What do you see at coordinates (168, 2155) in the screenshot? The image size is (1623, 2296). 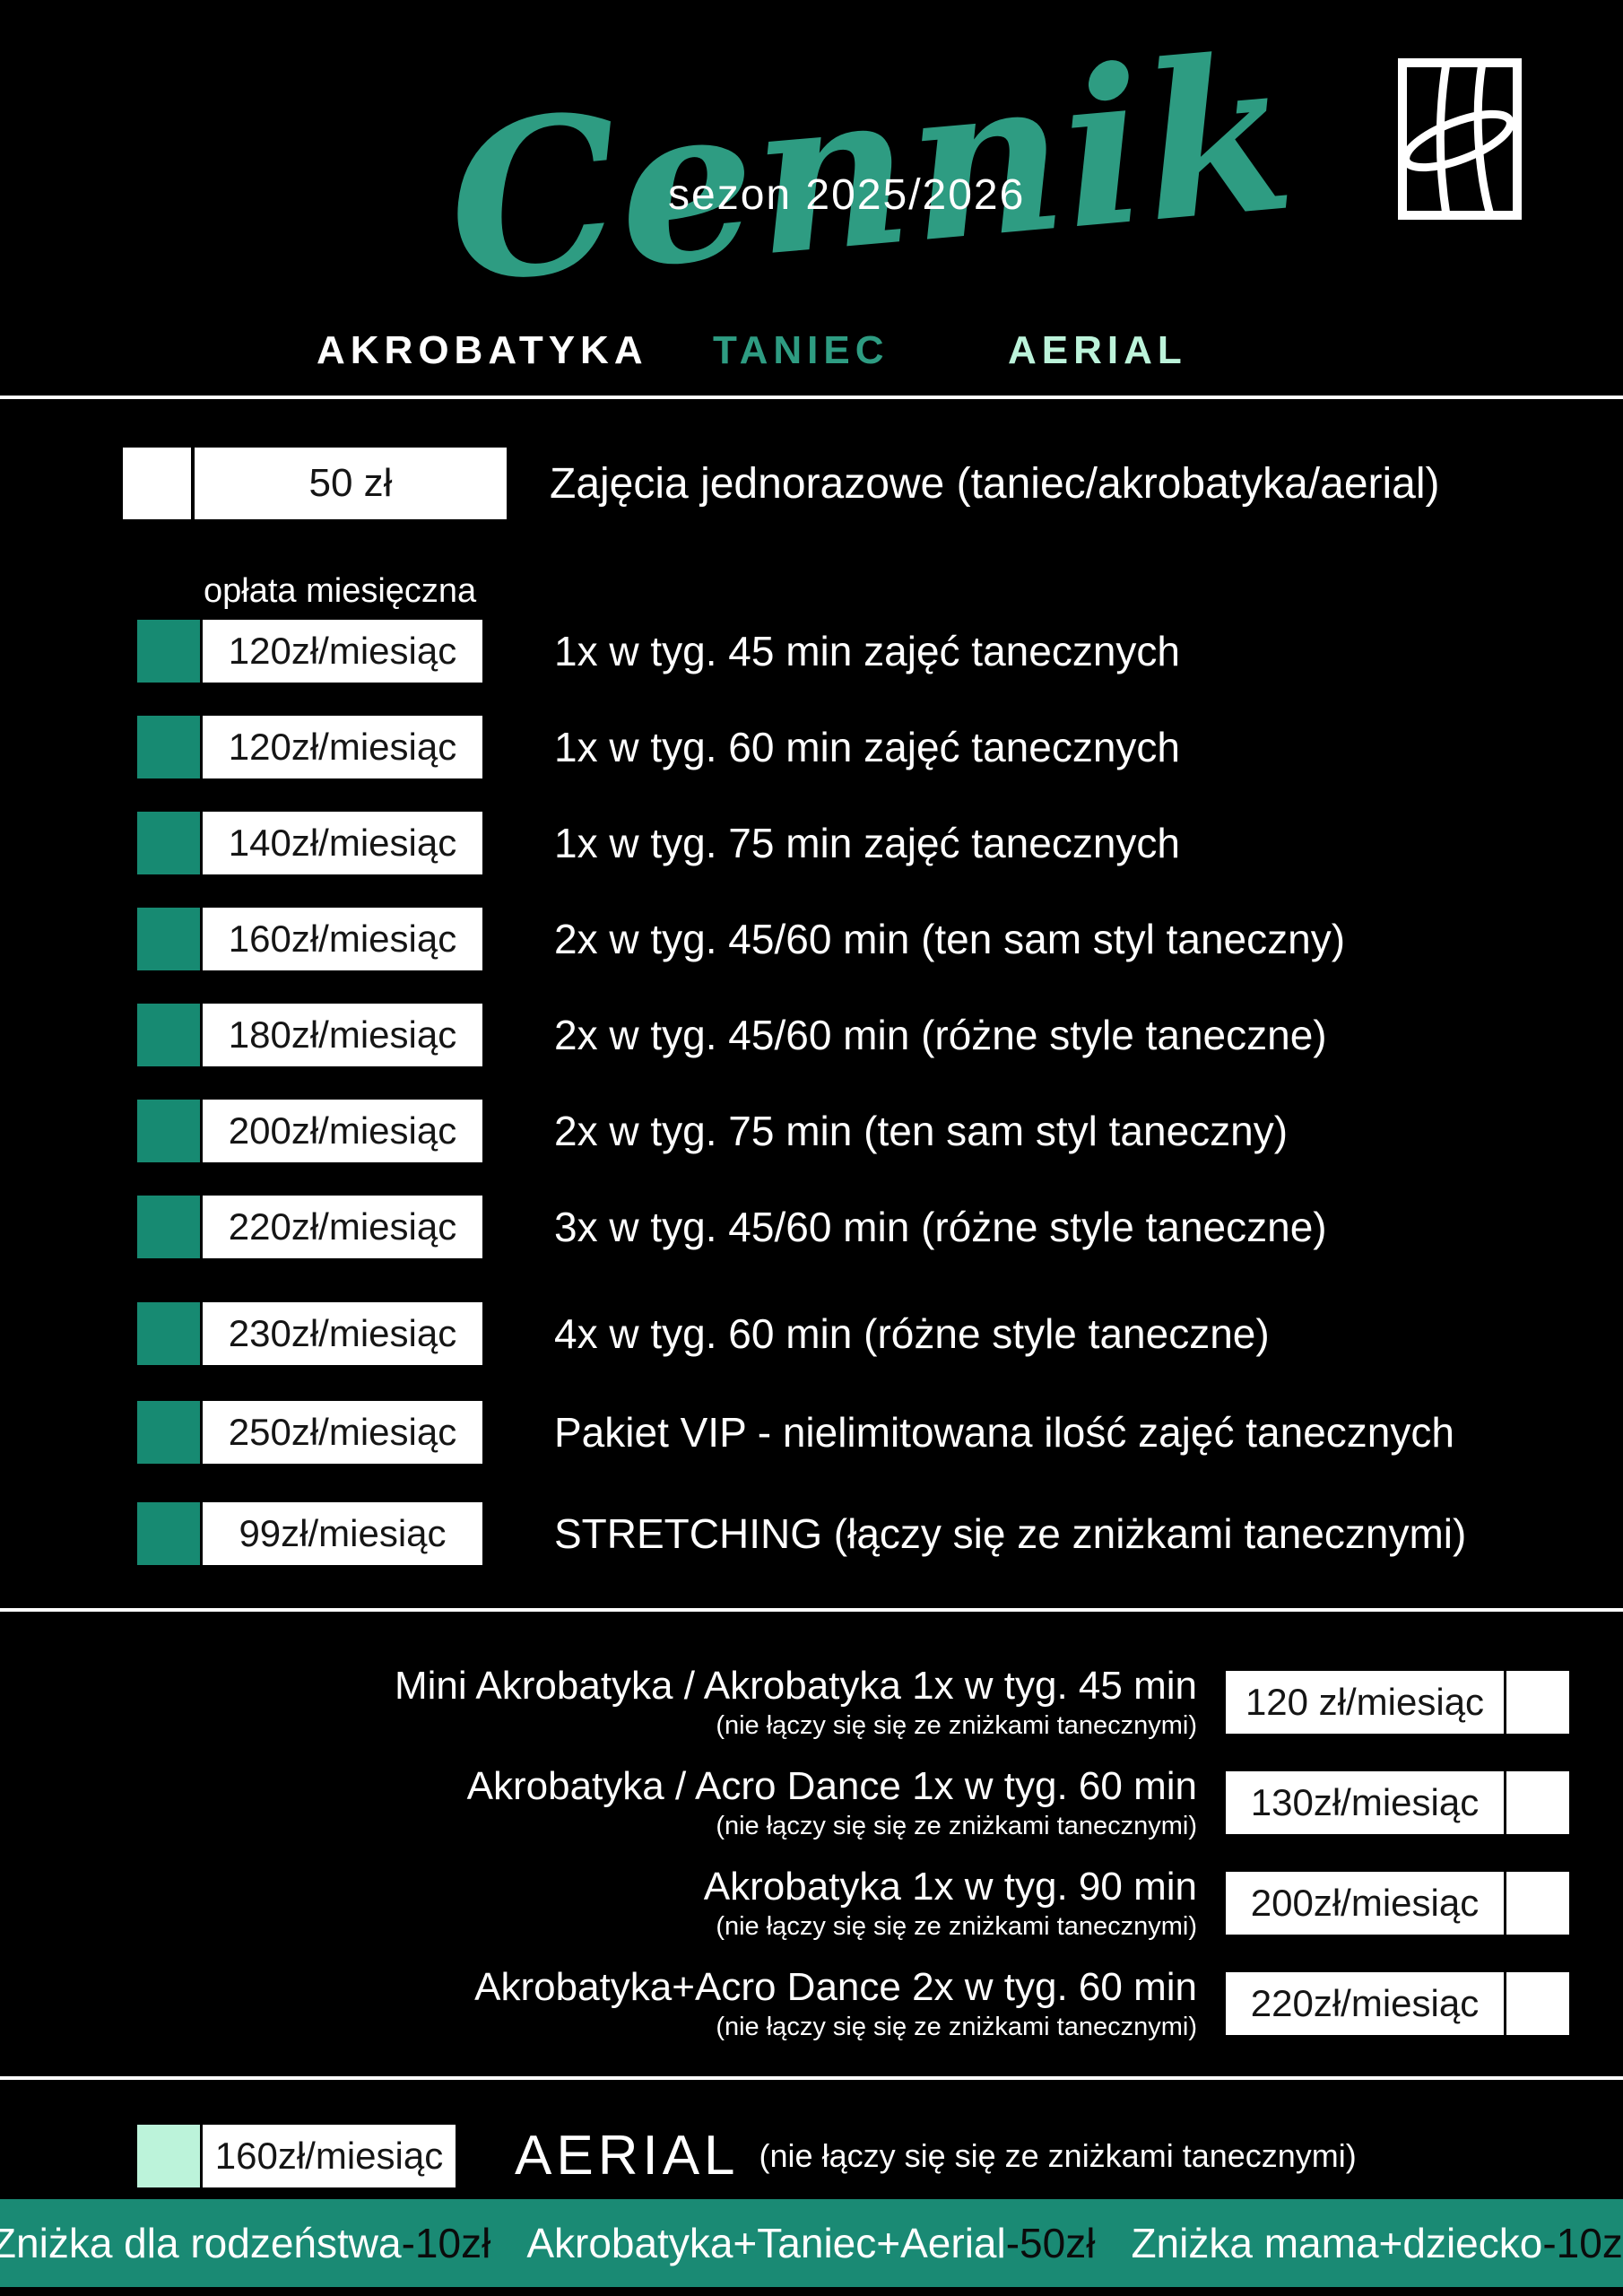 I see `mint-square-marker` at bounding box center [168, 2155].